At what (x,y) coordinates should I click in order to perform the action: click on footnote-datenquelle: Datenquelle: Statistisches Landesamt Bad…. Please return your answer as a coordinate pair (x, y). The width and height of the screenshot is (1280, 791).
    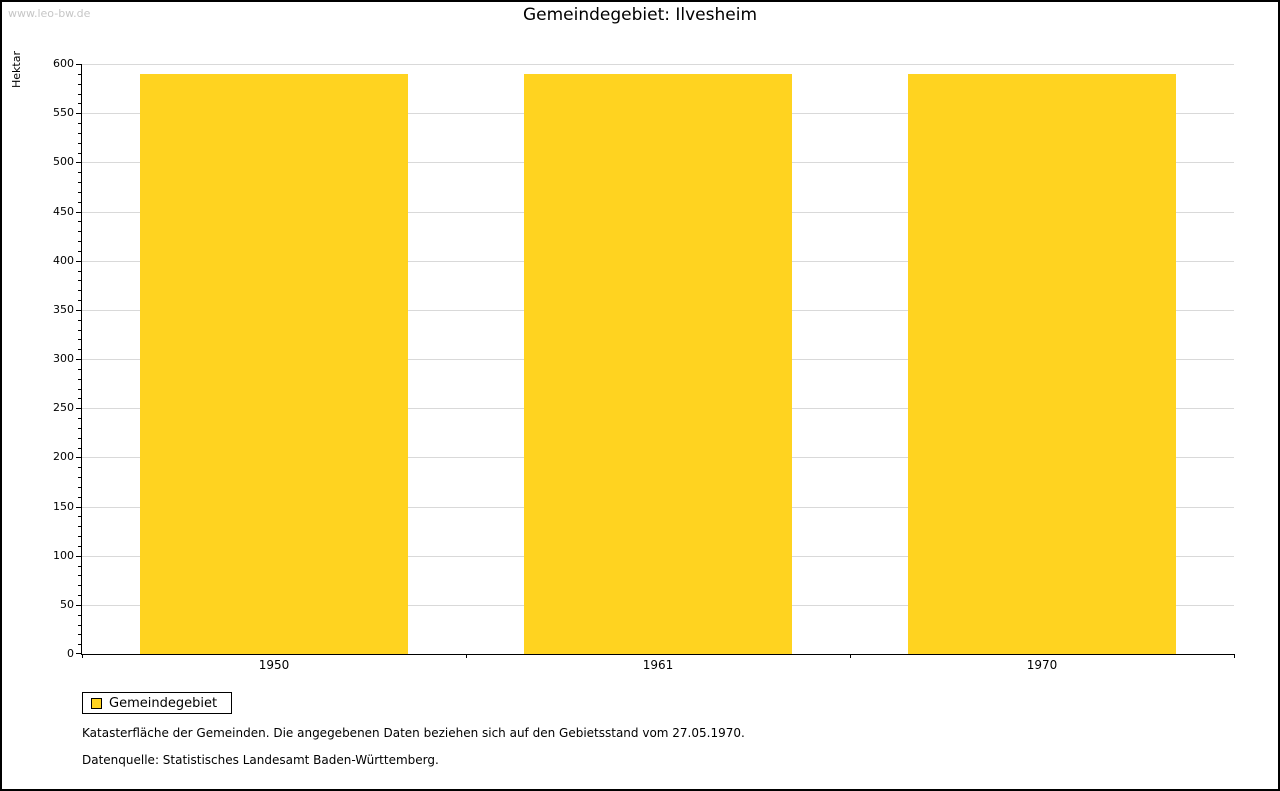
    Looking at the image, I should click on (260, 760).